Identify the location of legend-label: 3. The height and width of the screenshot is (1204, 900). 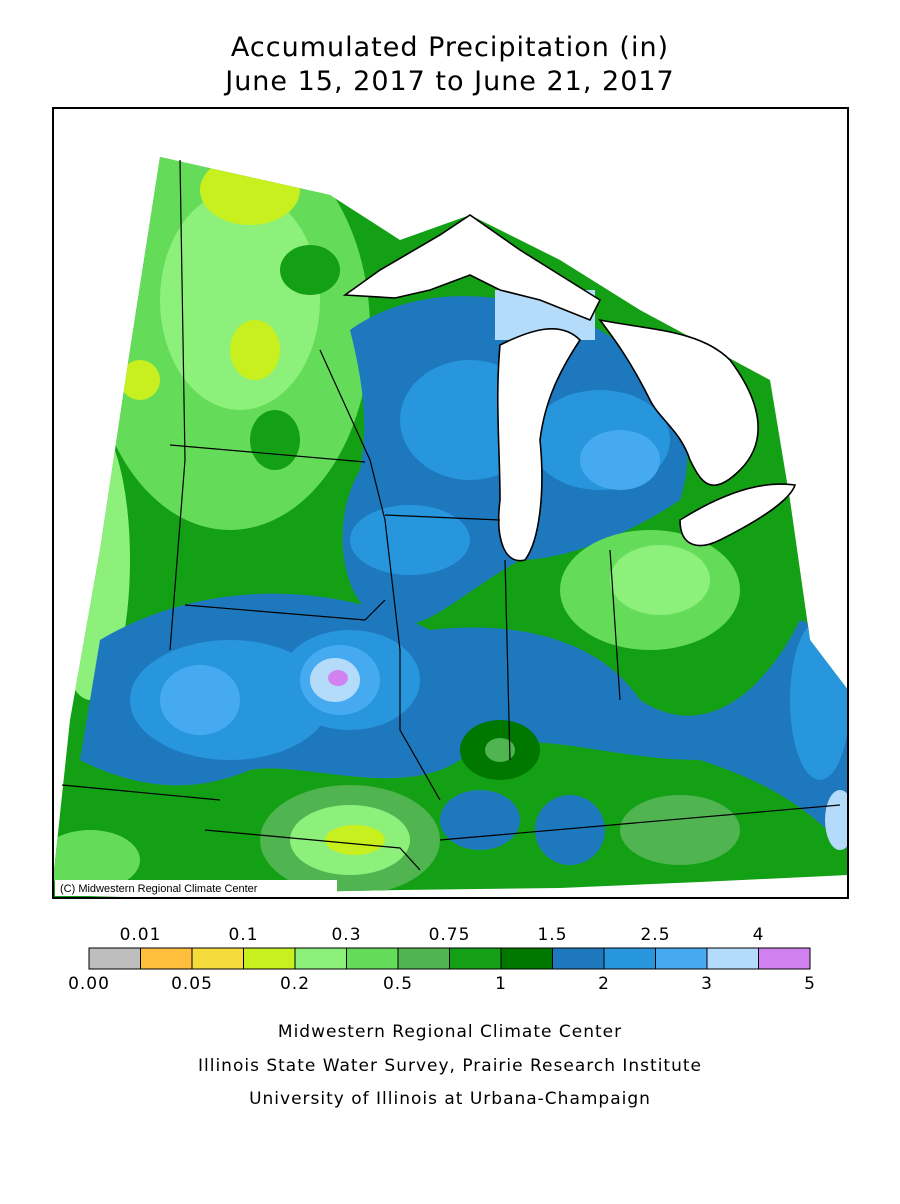
(707, 984).